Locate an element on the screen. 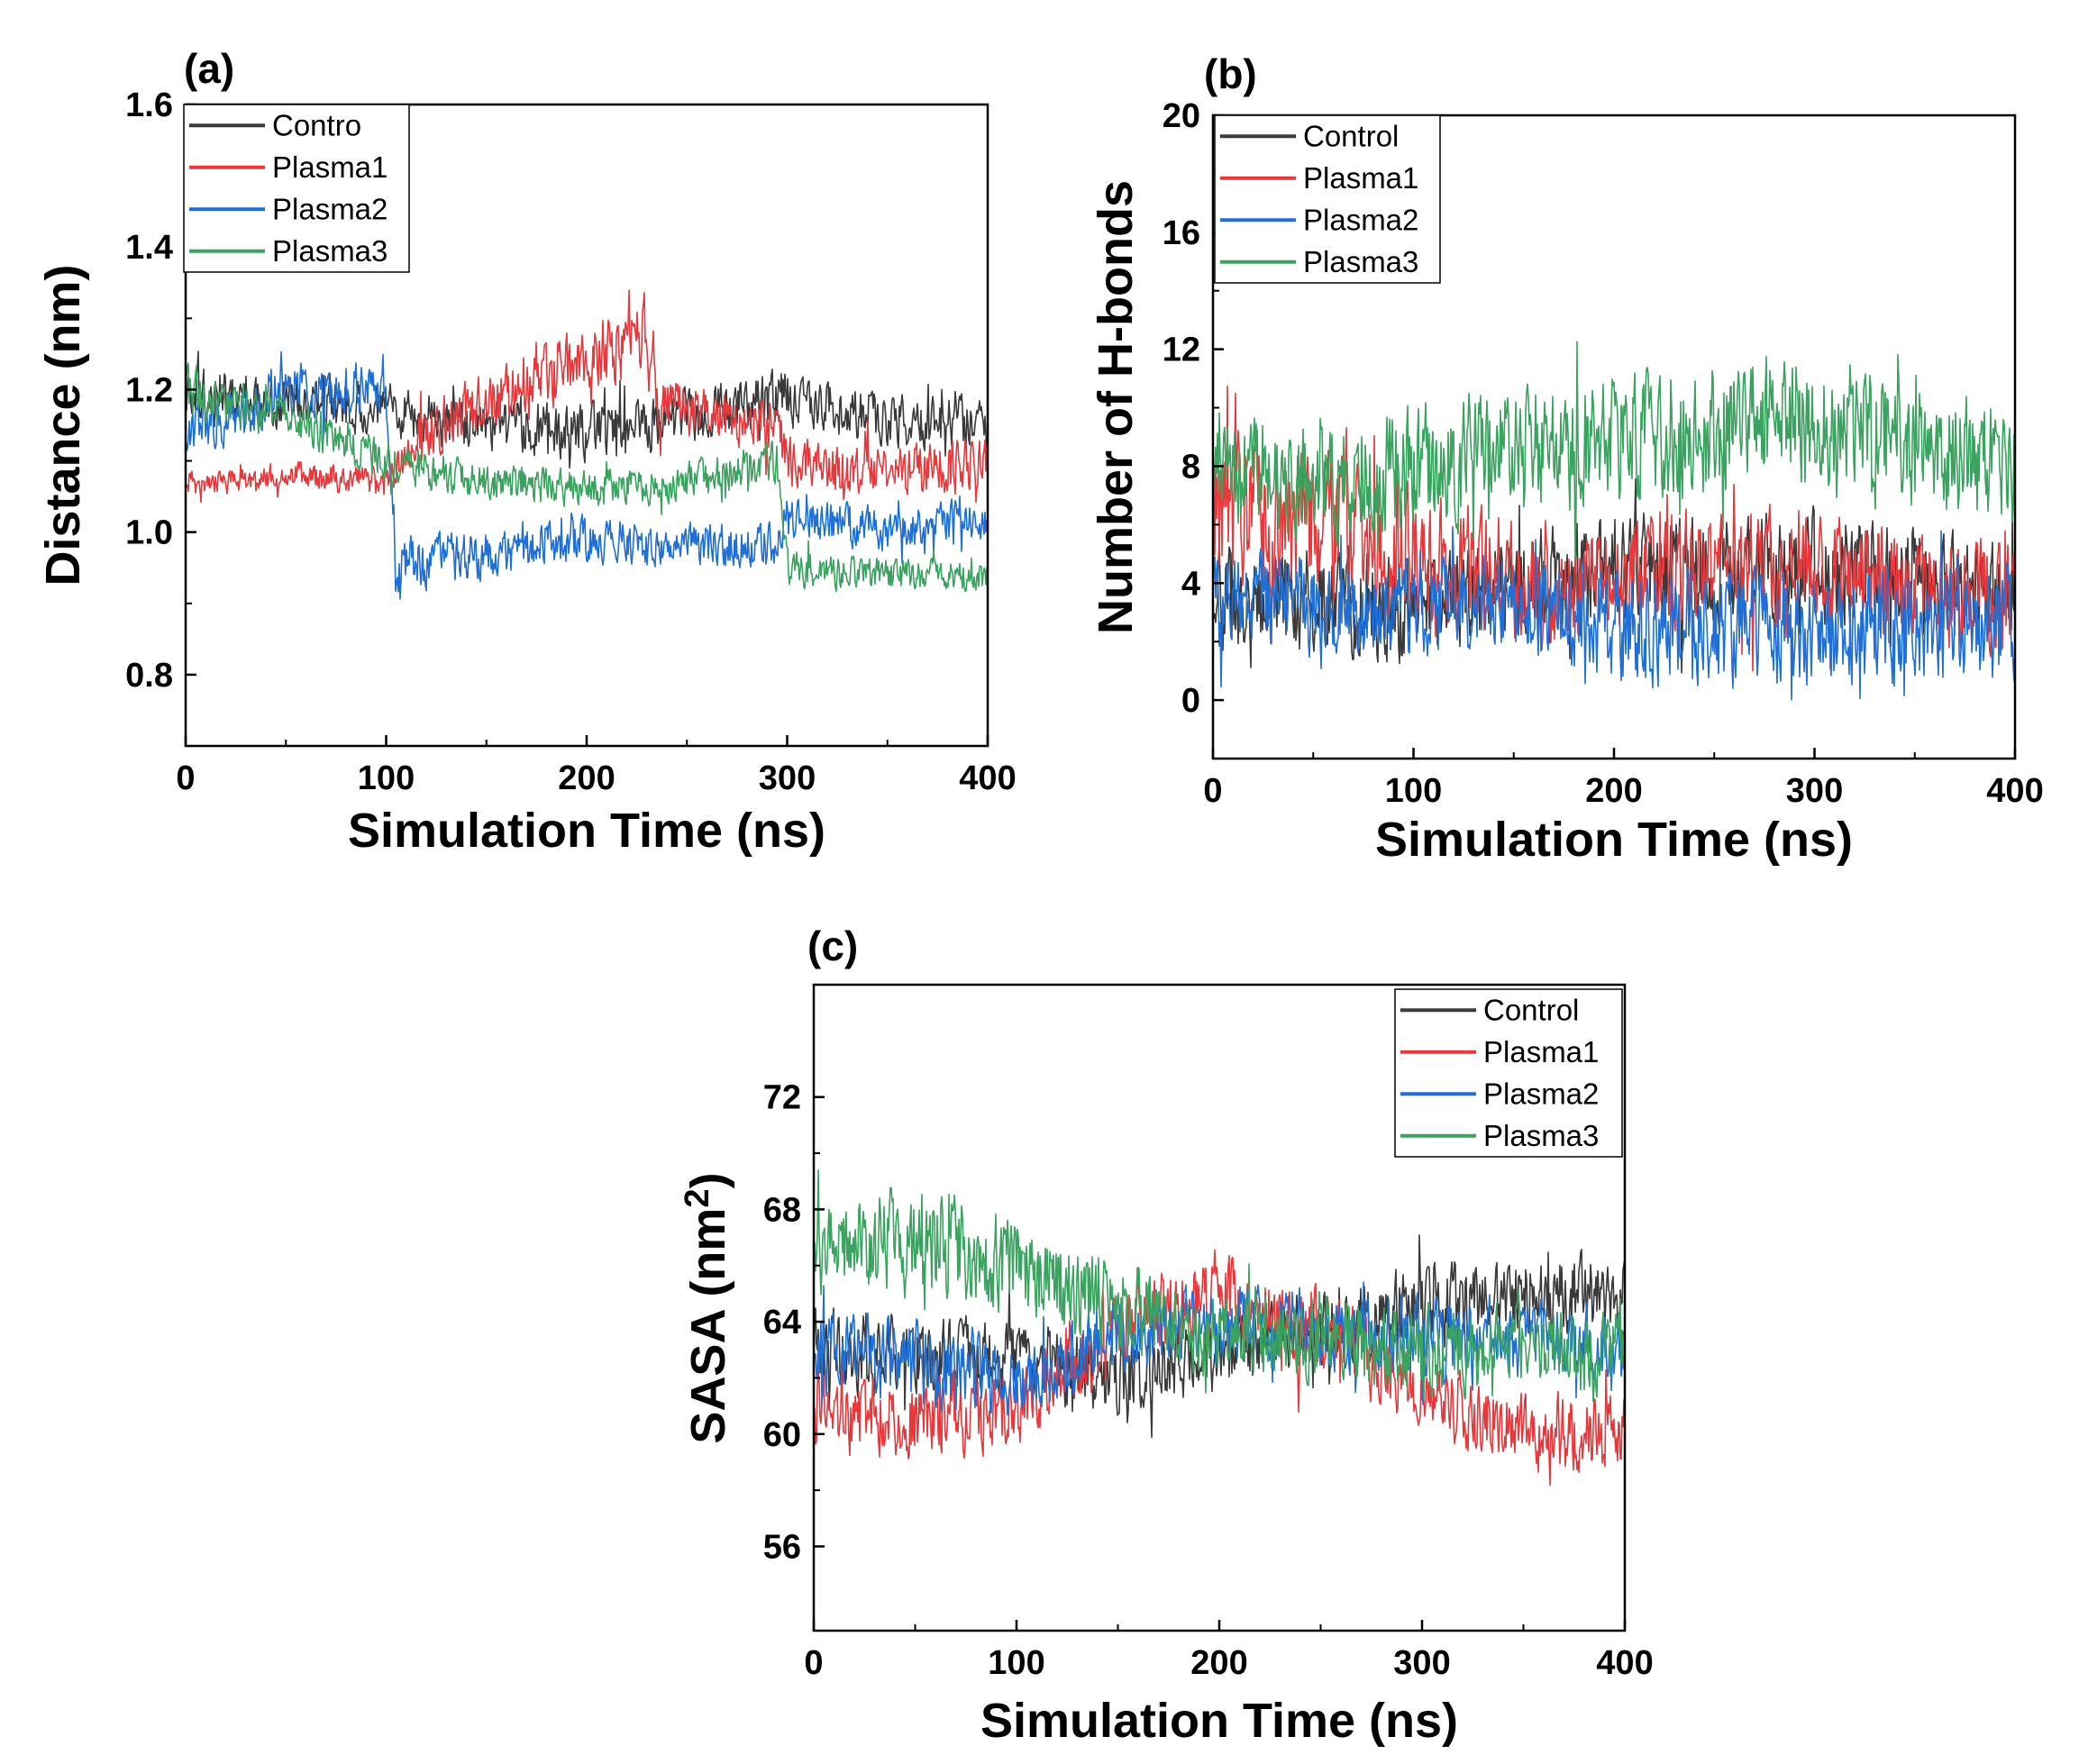  legend: Contro Plasma1 Plasma2 Plasma3 is located at coordinates (296, 188).